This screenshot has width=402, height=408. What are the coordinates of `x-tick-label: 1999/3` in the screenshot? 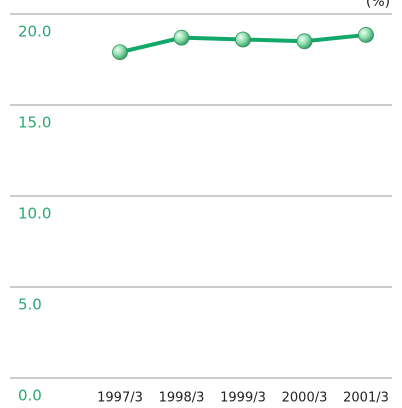 It's located at (243, 398).